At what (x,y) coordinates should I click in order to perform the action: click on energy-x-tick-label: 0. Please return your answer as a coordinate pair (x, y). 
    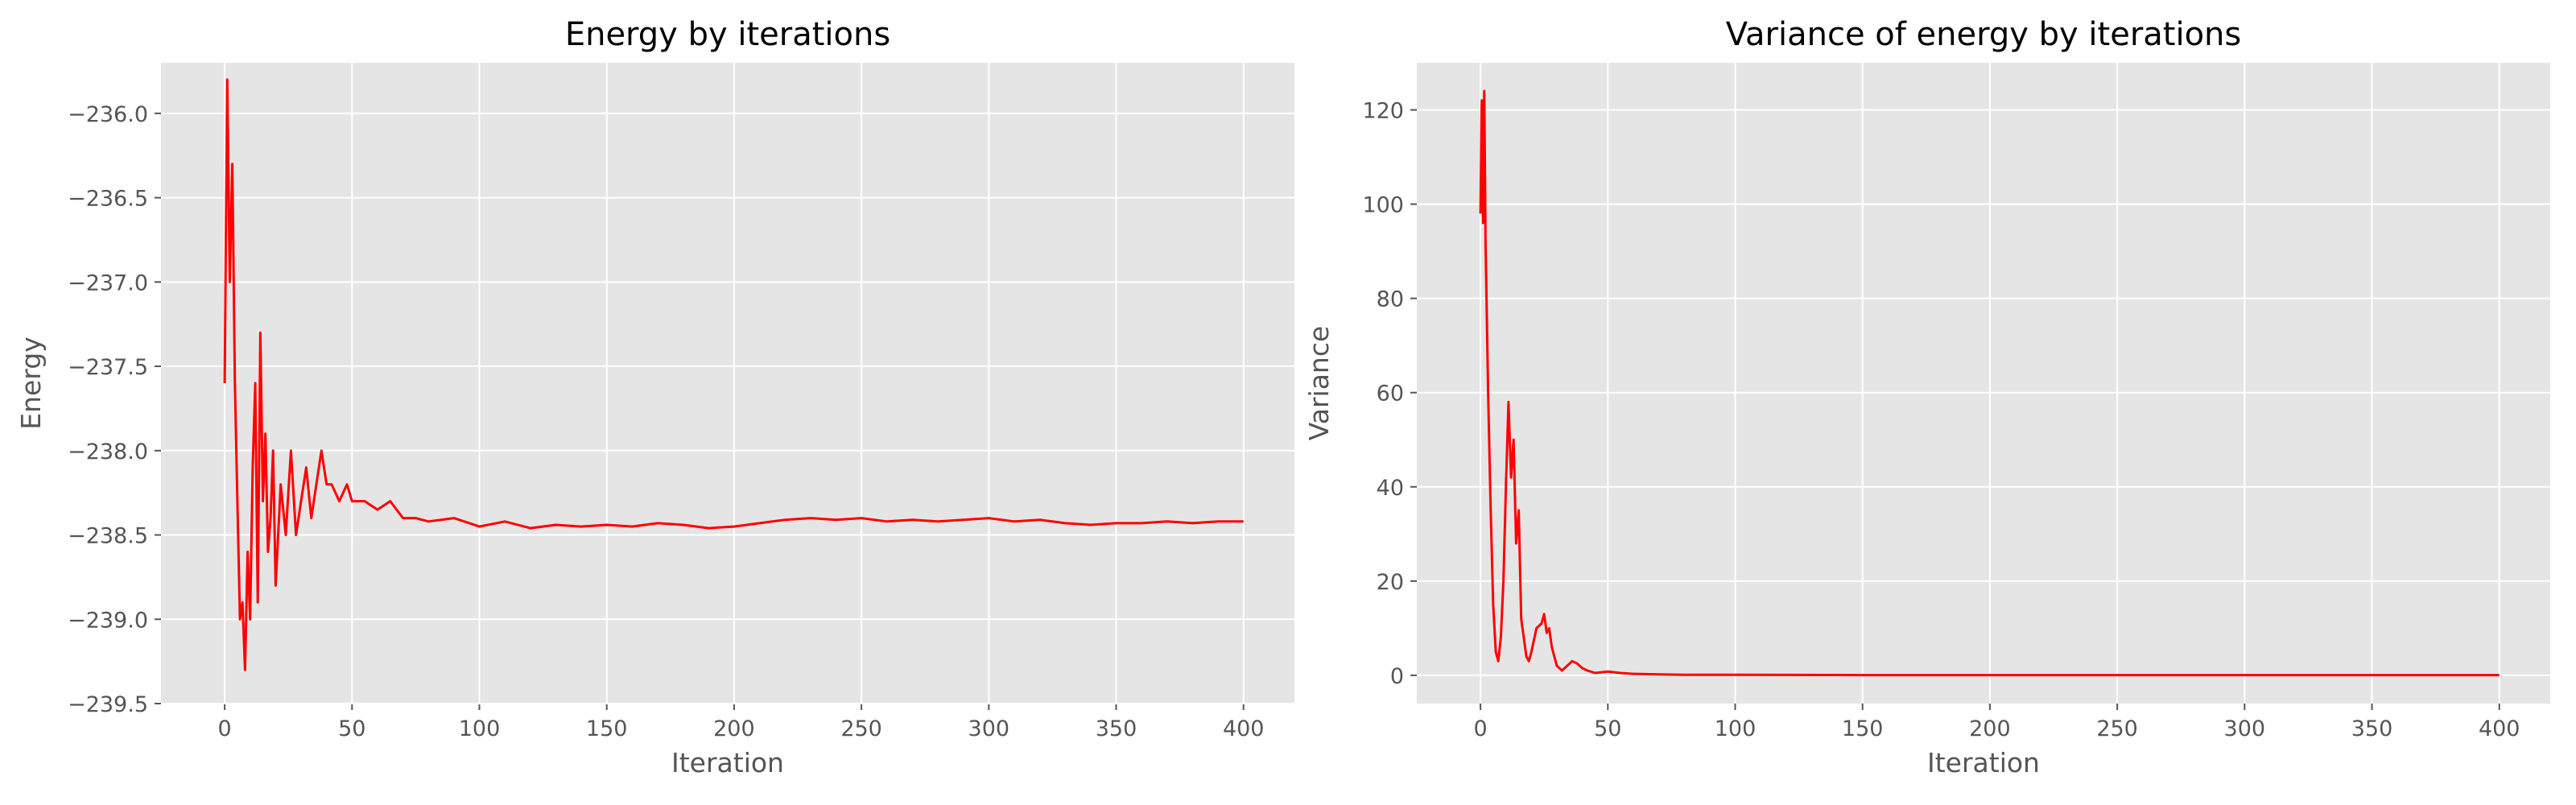
    Looking at the image, I should click on (225, 728).